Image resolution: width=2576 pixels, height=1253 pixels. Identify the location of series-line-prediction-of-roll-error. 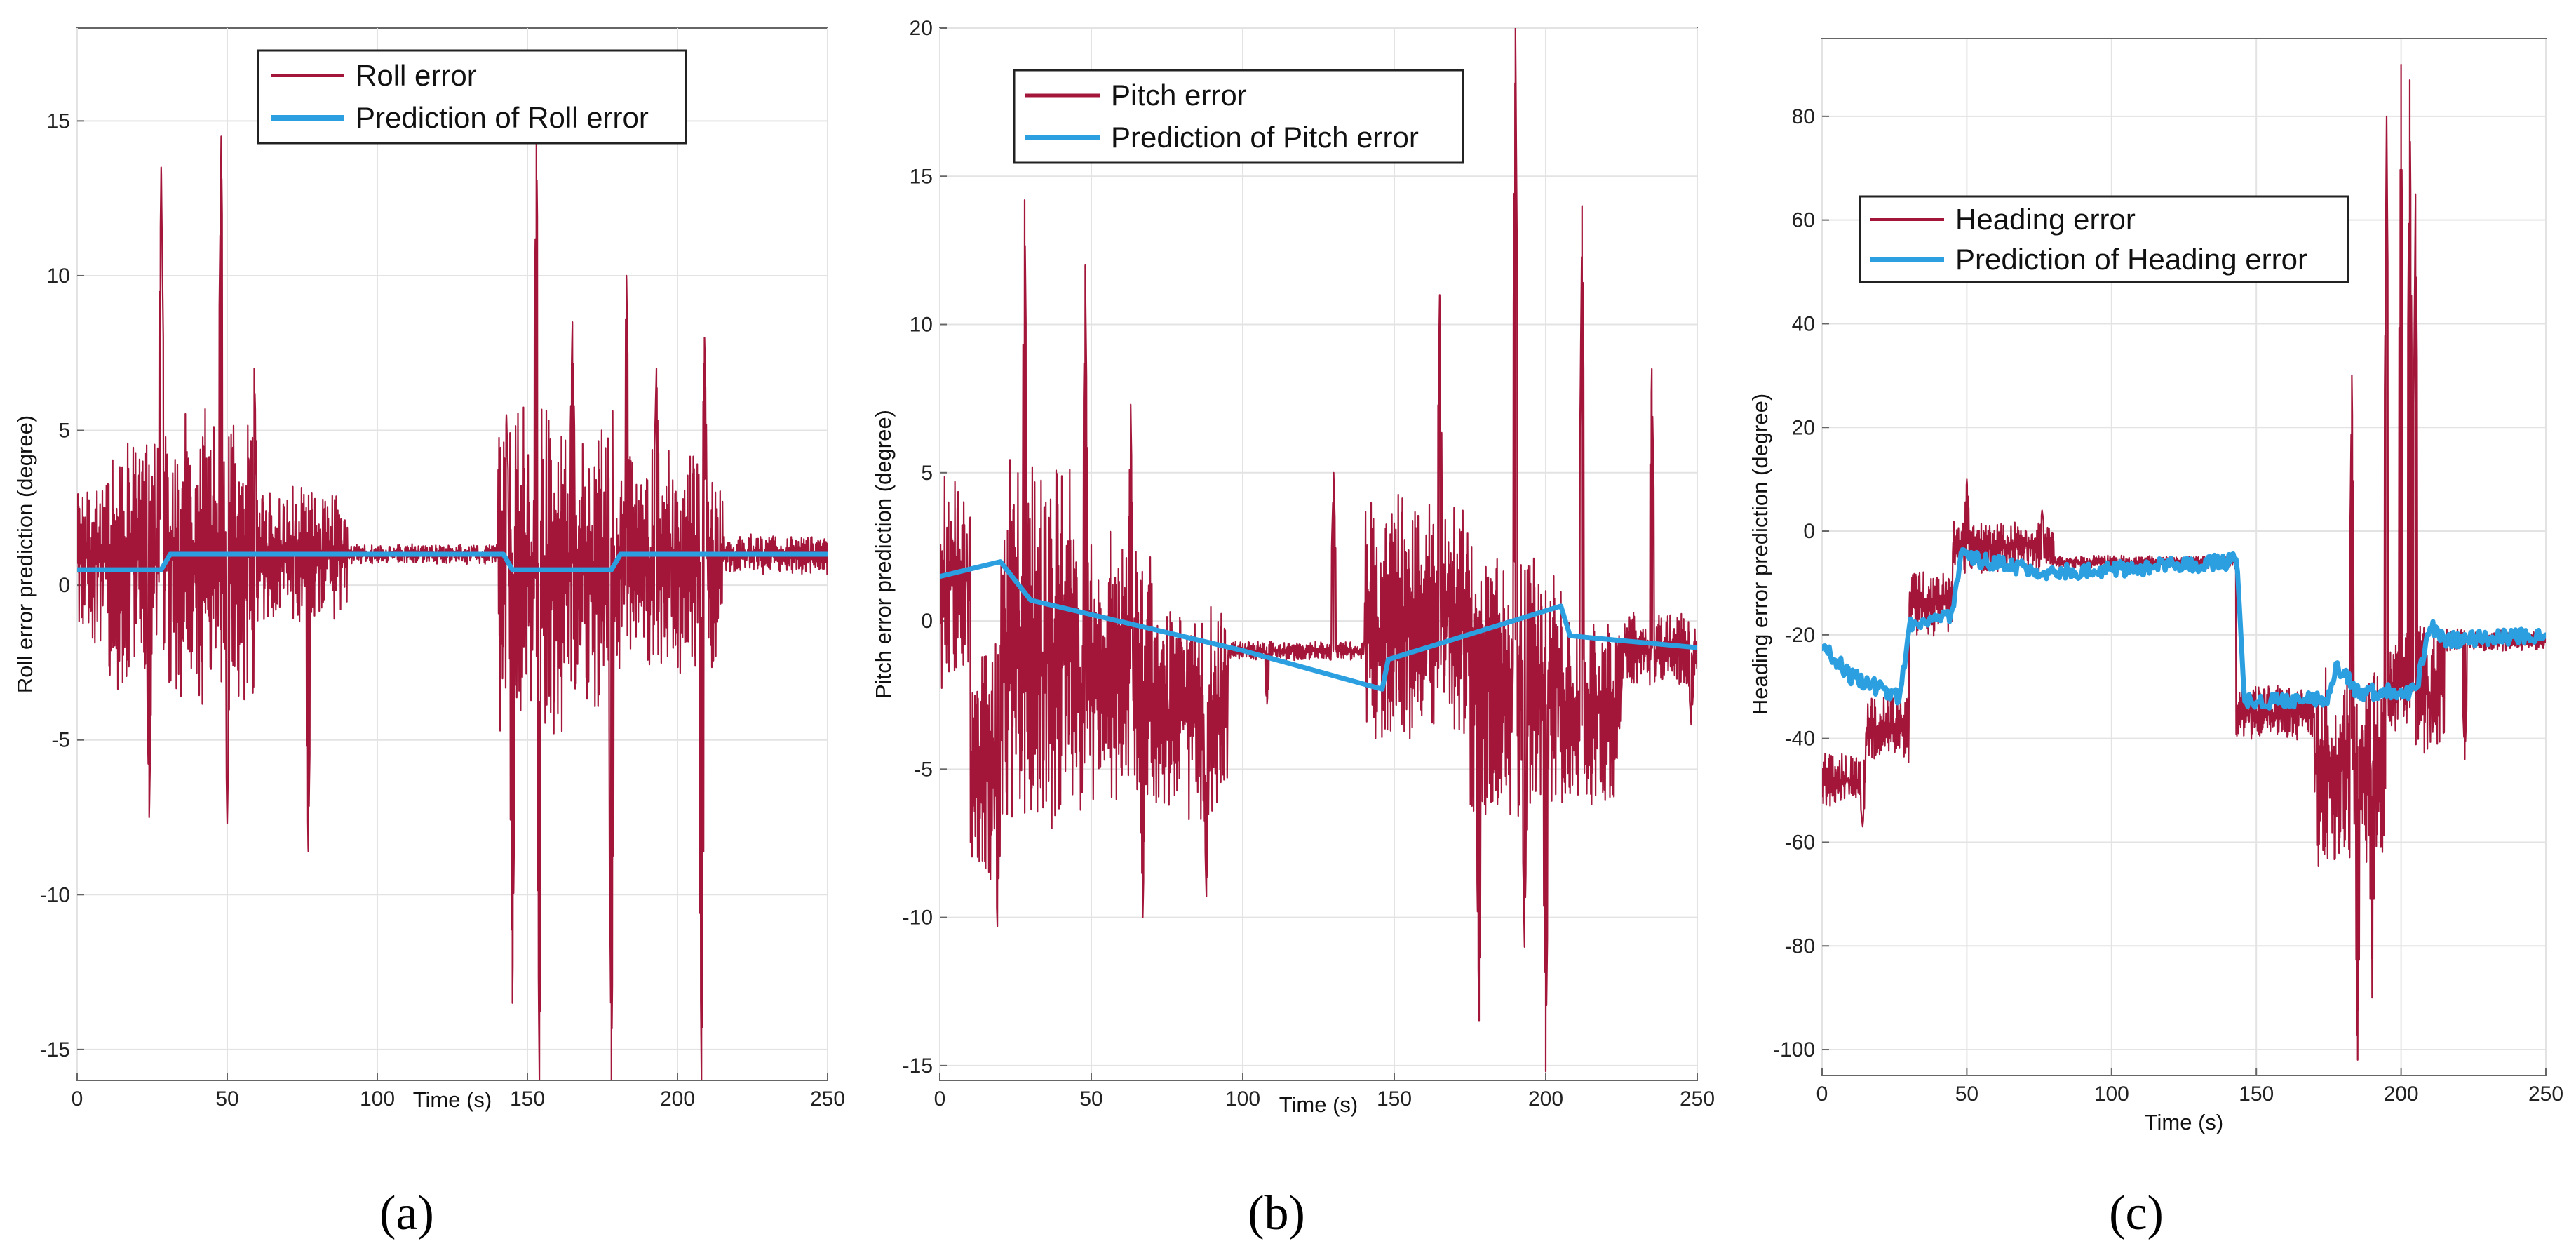
(452, 561).